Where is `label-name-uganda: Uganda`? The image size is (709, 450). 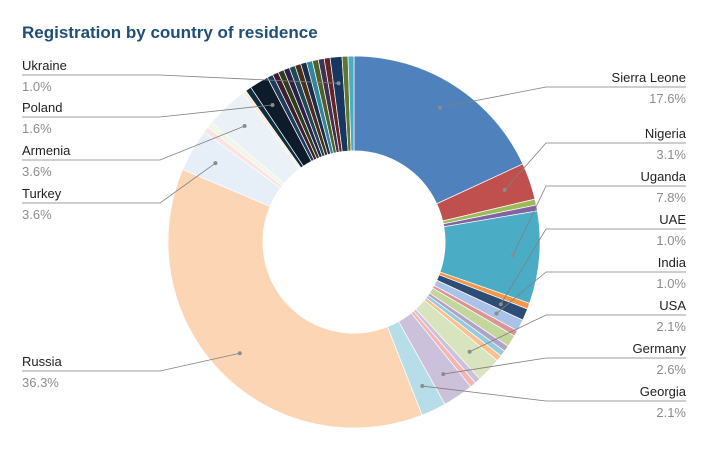 label-name-uganda: Uganda is located at coordinates (663, 176).